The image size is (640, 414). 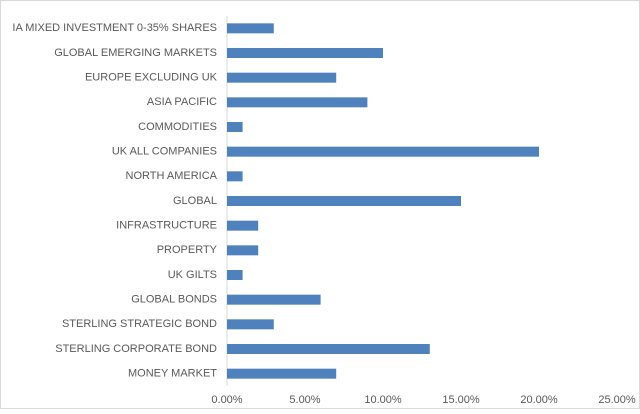 What do you see at coordinates (166, 226) in the screenshot?
I see `y-tick-label: INFRASTRUCTURE` at bounding box center [166, 226].